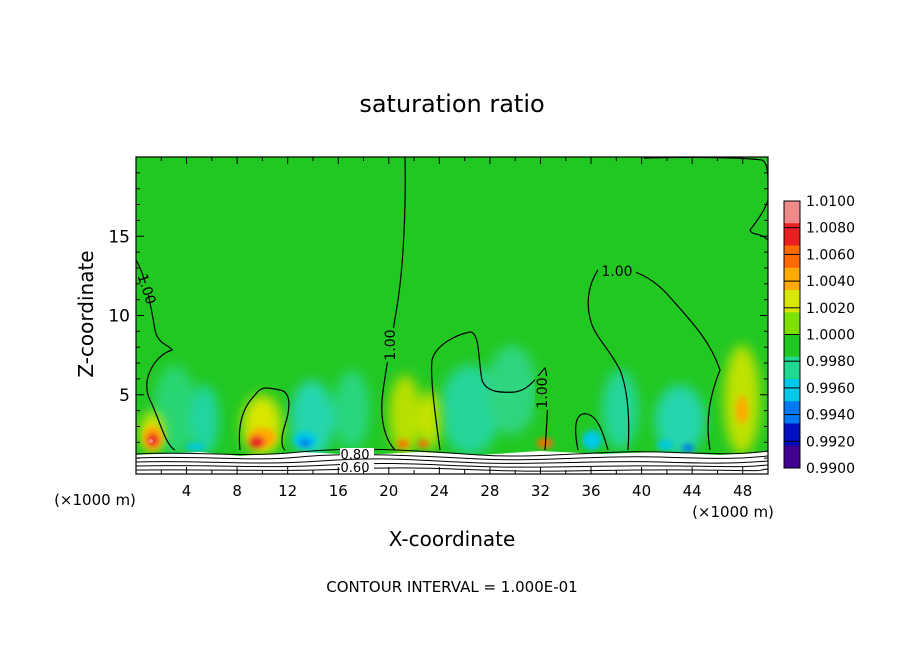 The image size is (904, 654). I want to click on contour-label: 0.60, so click(355, 468).